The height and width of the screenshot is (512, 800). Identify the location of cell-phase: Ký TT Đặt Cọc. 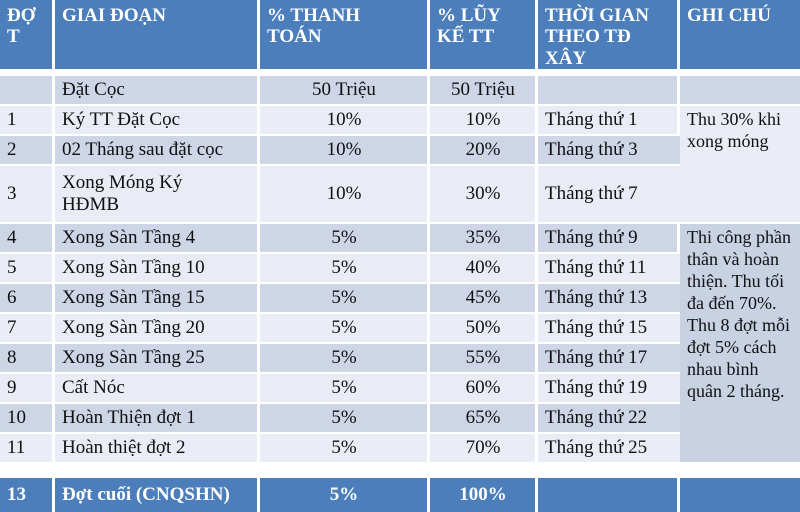
(157, 120).